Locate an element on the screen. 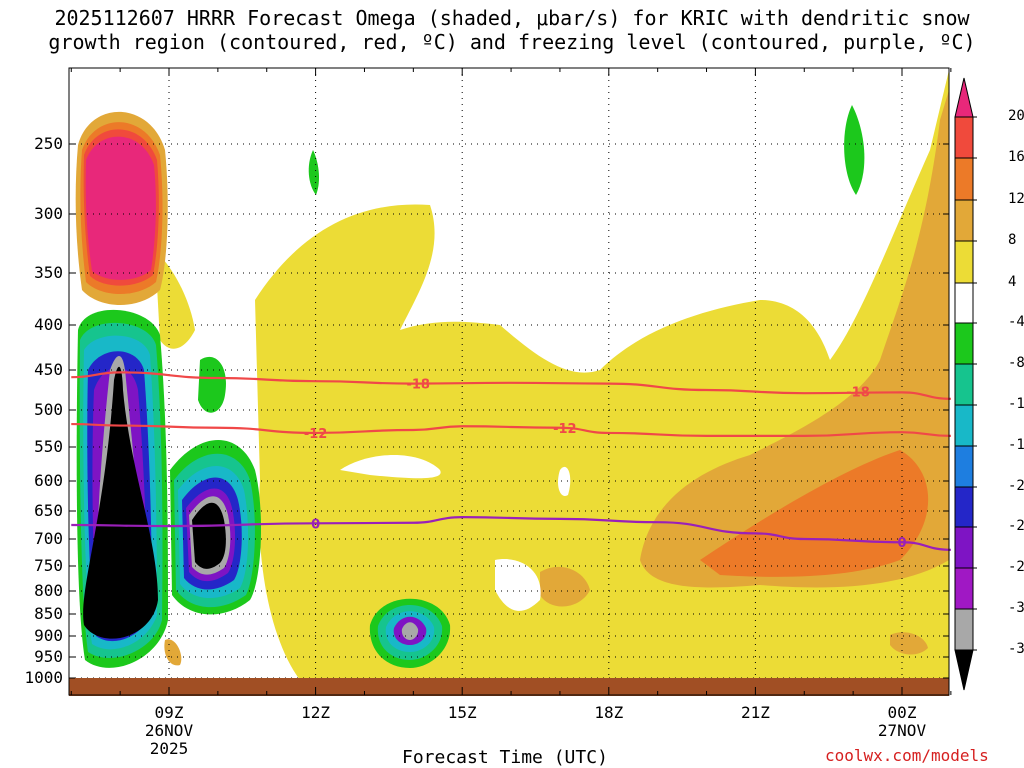 This screenshot has height=768, width=1024. colorbar-top-arrow is located at coordinates (964, 97).